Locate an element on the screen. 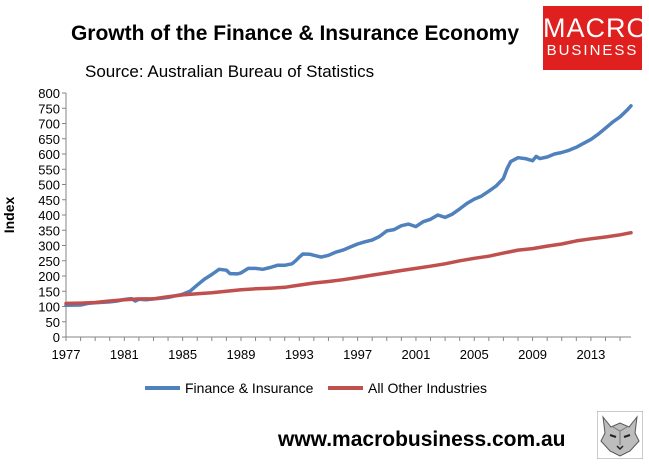 This screenshot has width=649, height=465. x-tick-label: 1997 is located at coordinates (357, 354).